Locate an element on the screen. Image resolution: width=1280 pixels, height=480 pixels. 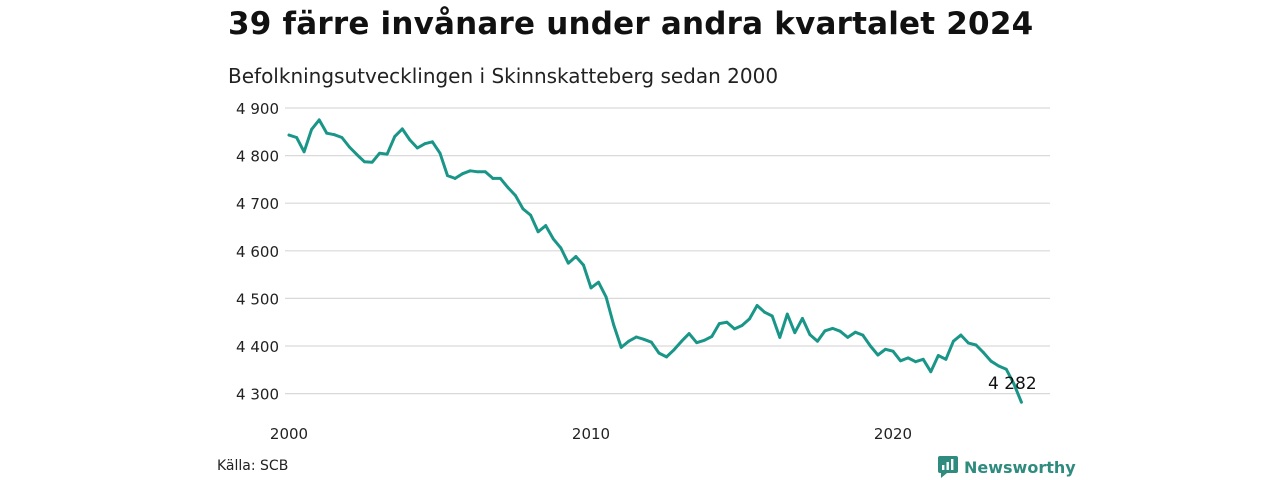
x-tick-label: 2000 is located at coordinates (289, 434).